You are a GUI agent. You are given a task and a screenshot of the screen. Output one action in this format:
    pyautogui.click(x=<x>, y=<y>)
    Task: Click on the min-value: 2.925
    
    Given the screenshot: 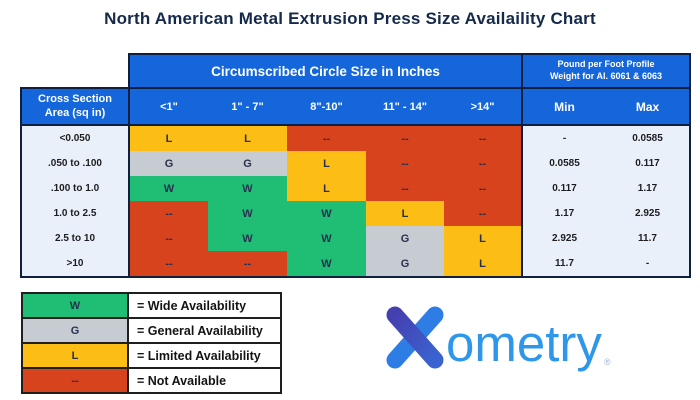 What is the action you would take?
    pyautogui.click(x=563, y=238)
    